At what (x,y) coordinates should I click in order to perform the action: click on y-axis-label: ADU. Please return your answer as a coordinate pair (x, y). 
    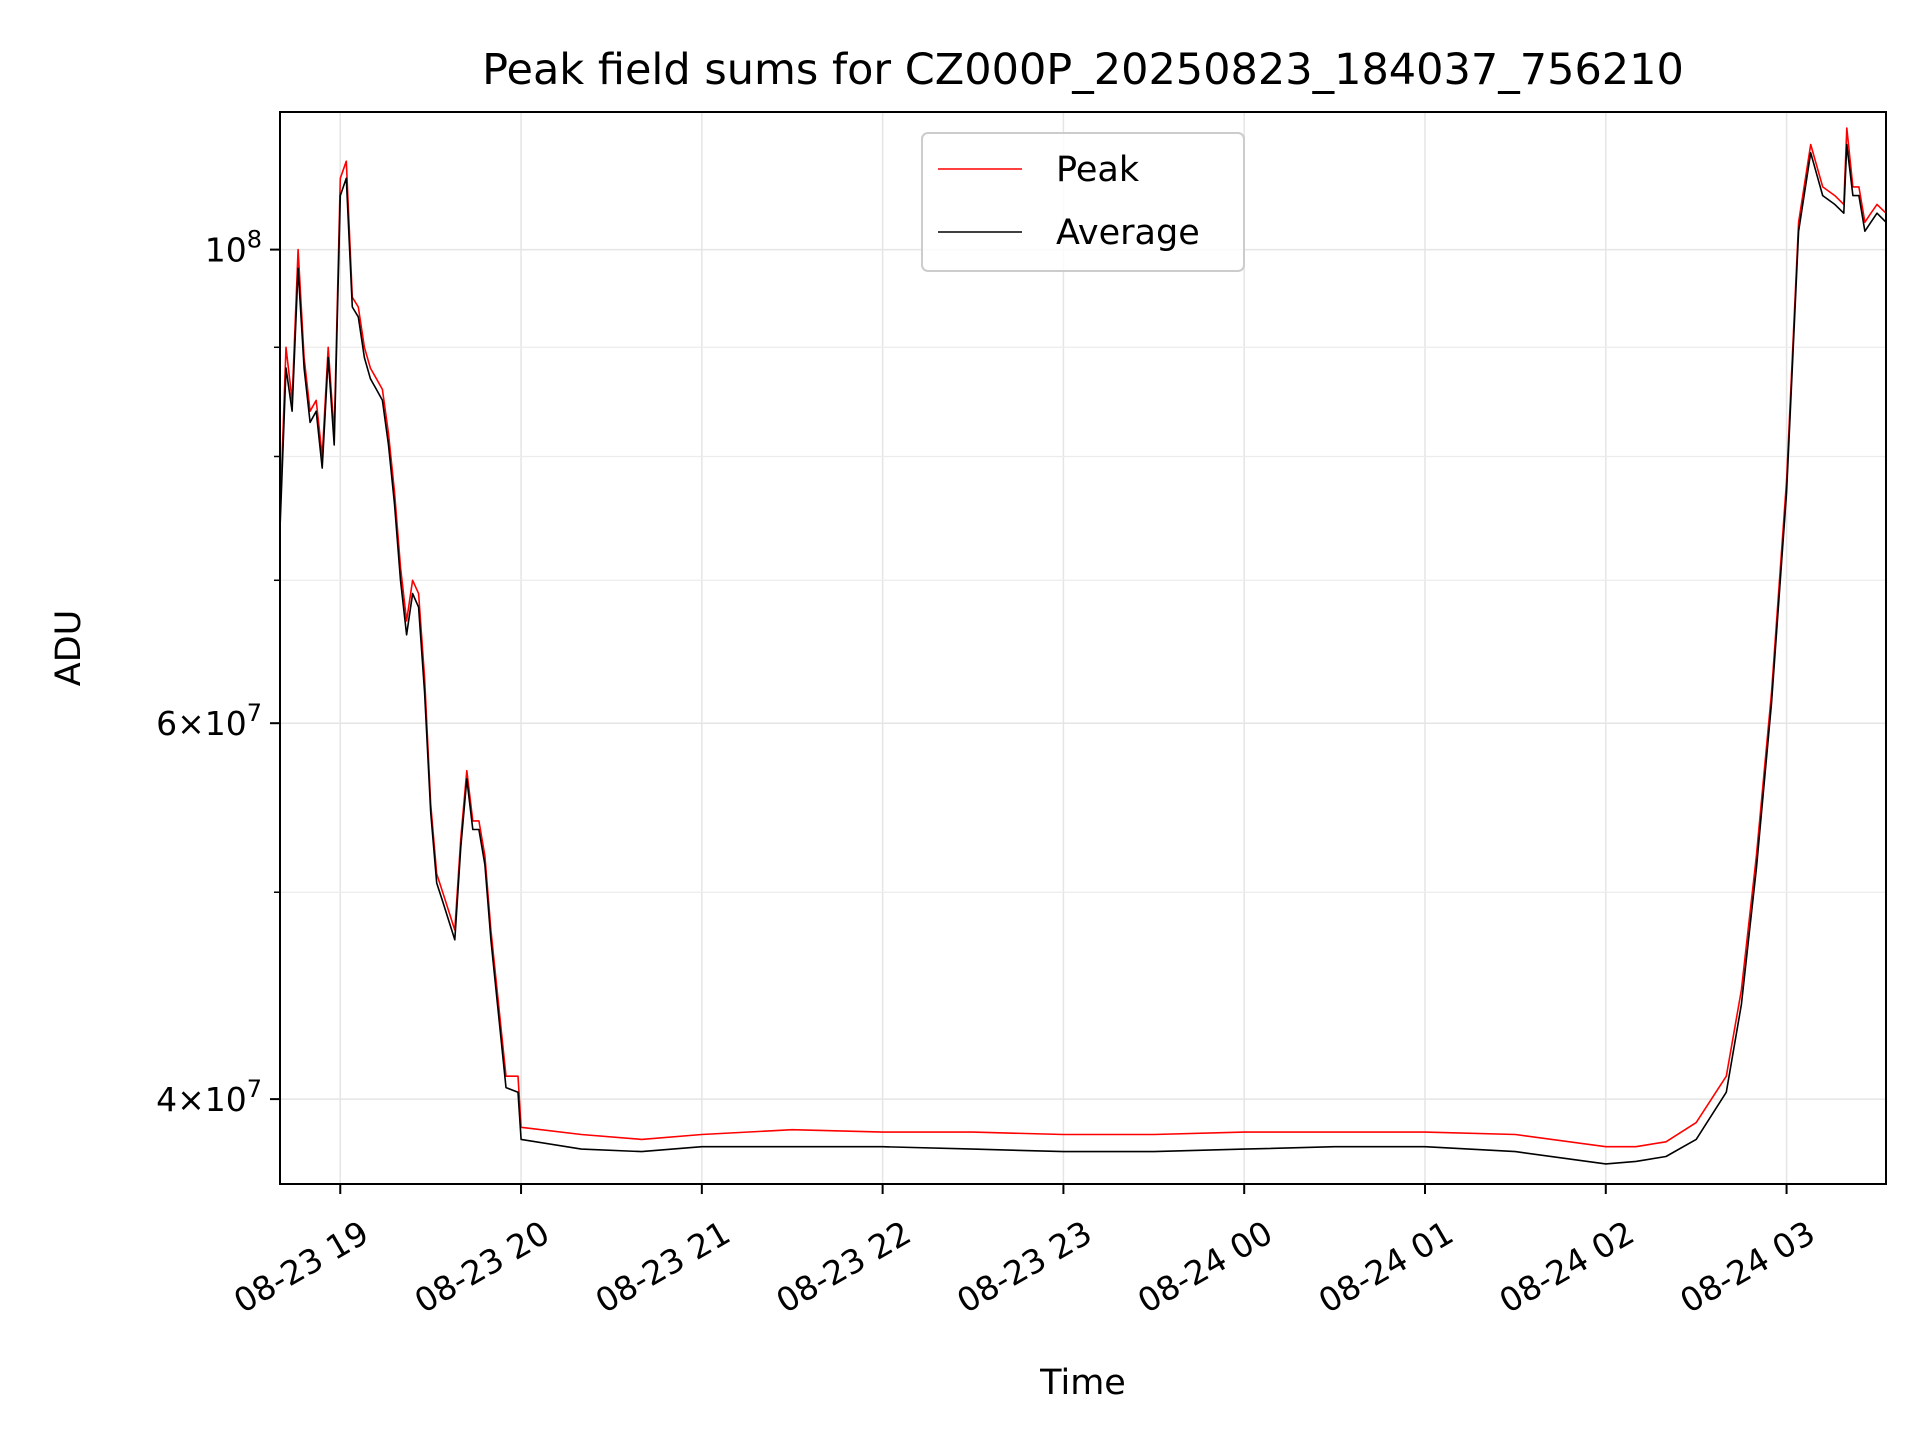
    Looking at the image, I should click on (69, 648).